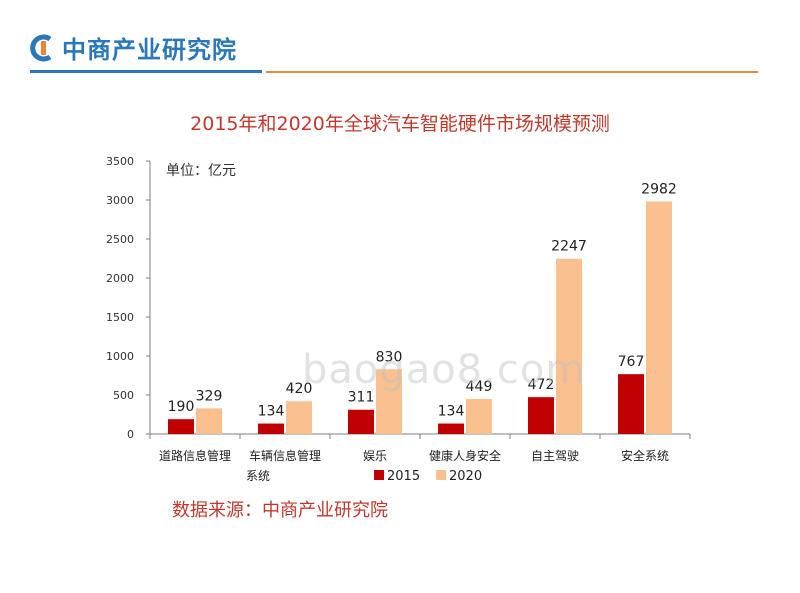  I want to click on header: 中商产业研究院, so click(400, 40).